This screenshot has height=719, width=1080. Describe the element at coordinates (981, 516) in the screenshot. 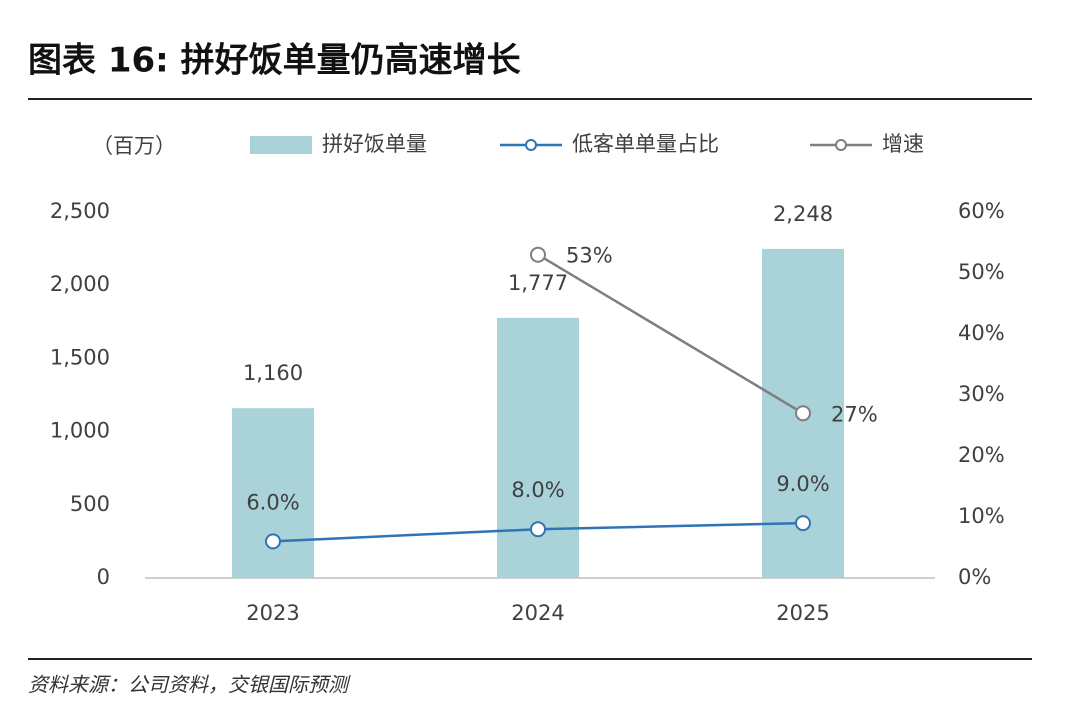

I see `y2-tick-label: 10%` at that location.